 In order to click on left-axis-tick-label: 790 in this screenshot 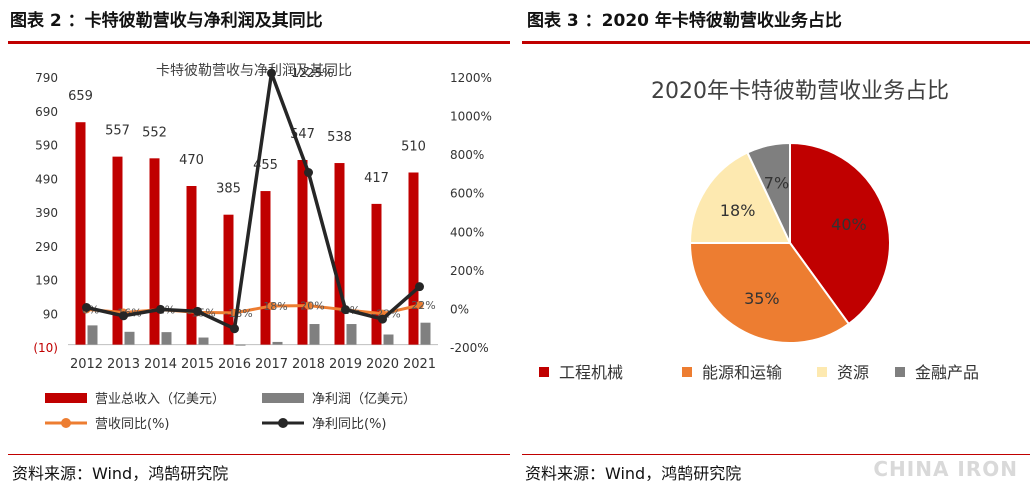, I will do `click(46, 78)`.